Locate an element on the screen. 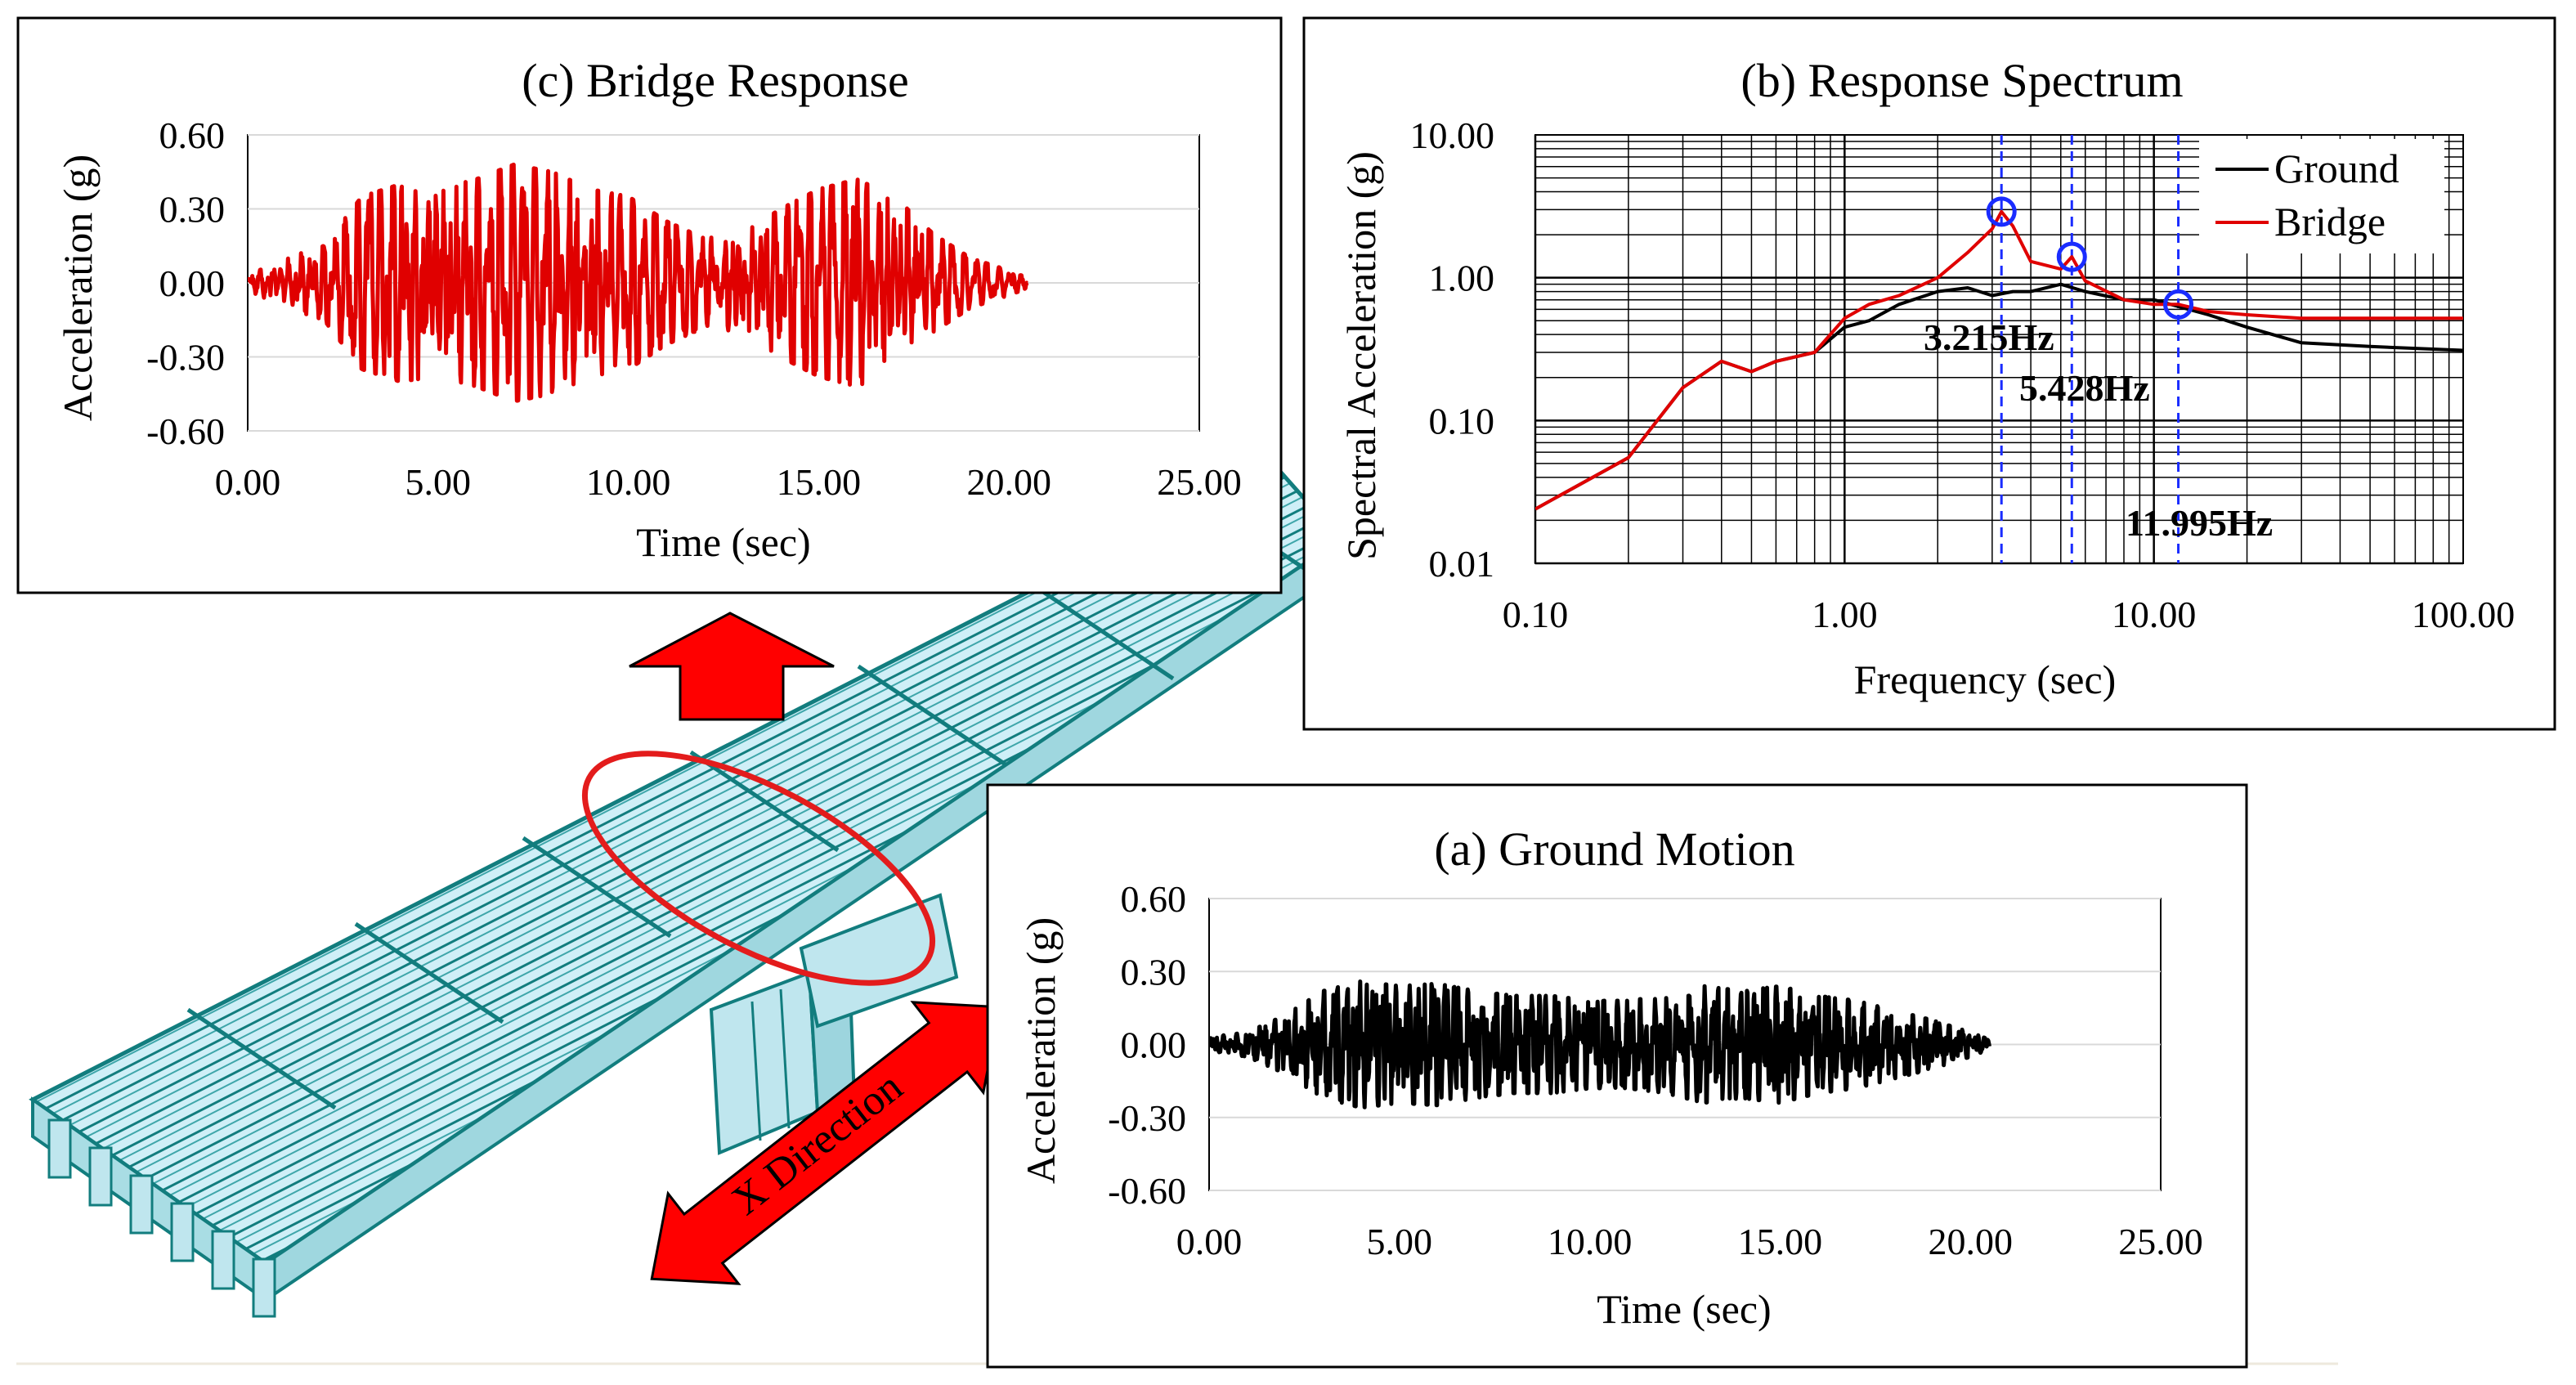  y-axis-title: Spectral Acceleration (g) is located at coordinates (1361, 355).